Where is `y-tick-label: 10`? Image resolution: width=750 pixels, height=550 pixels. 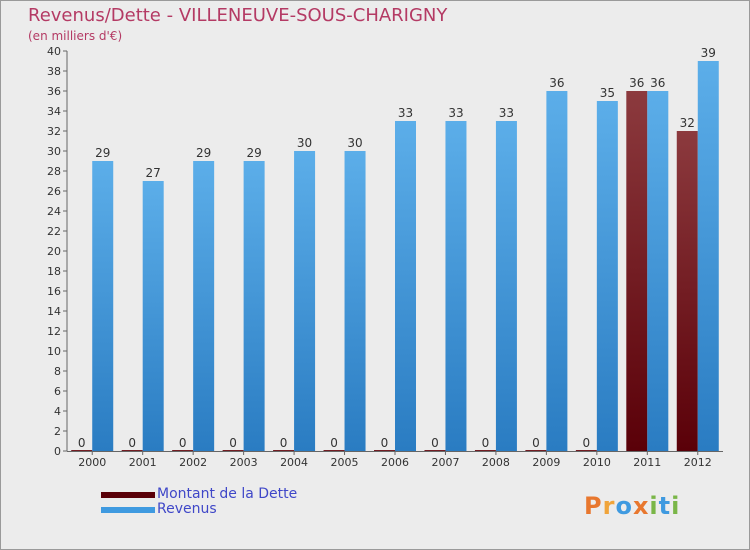
y-tick-label: 10 is located at coordinates (54, 351).